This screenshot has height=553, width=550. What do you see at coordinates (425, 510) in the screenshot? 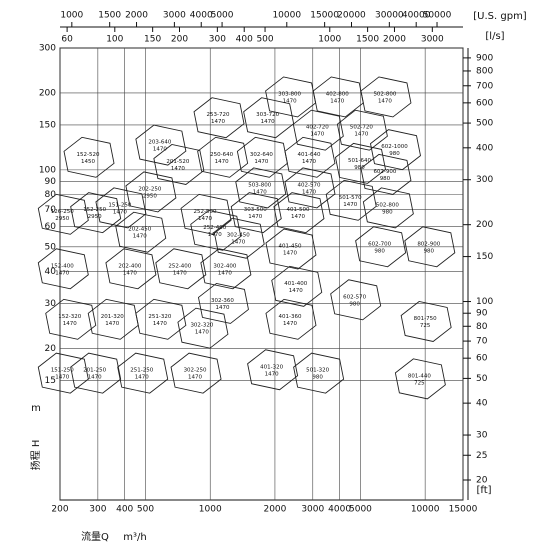
I see `x-tick-label: 10000` at bounding box center [425, 510].